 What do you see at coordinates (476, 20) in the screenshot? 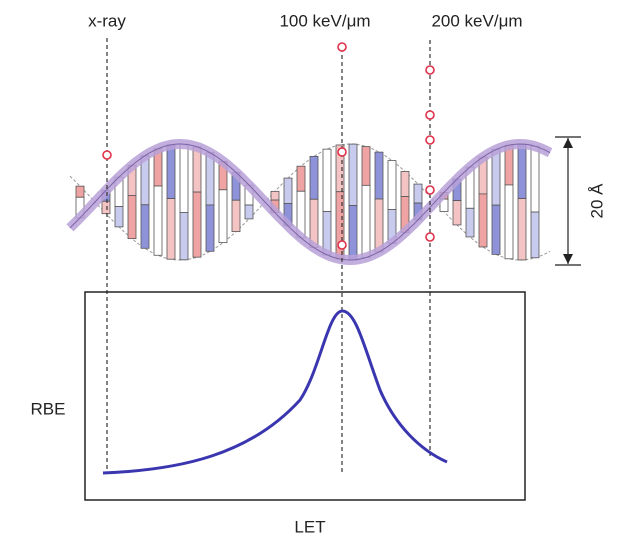
I see `track-label: 200 keV/μm` at bounding box center [476, 20].